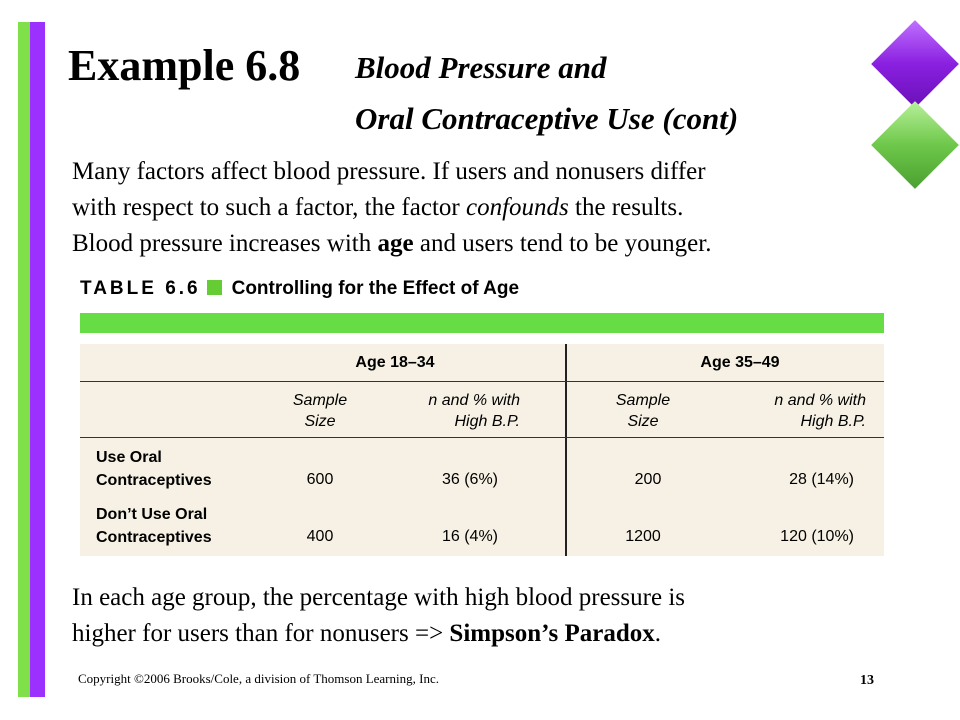  Describe the element at coordinates (375, 288) in the screenshot. I see `table-title: Controlling for the Effect of Age` at that location.